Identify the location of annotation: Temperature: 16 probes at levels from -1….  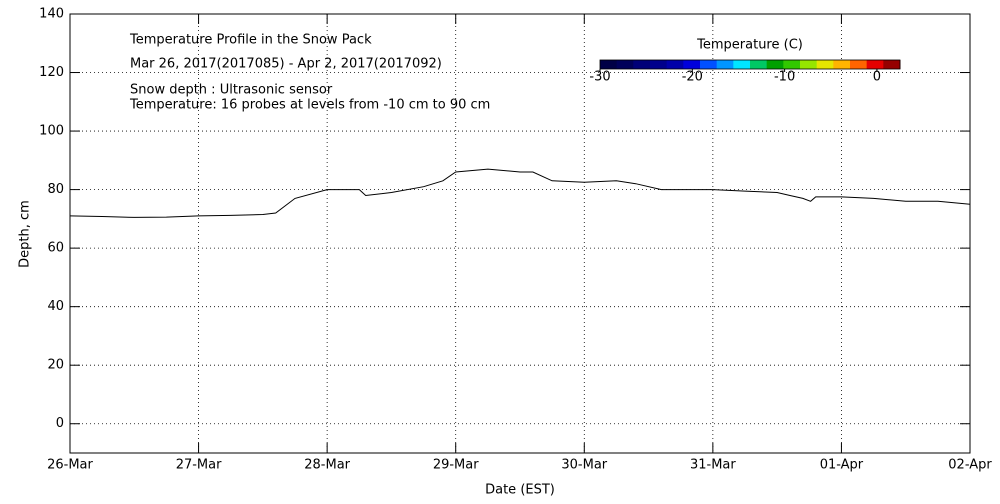
(309, 105).